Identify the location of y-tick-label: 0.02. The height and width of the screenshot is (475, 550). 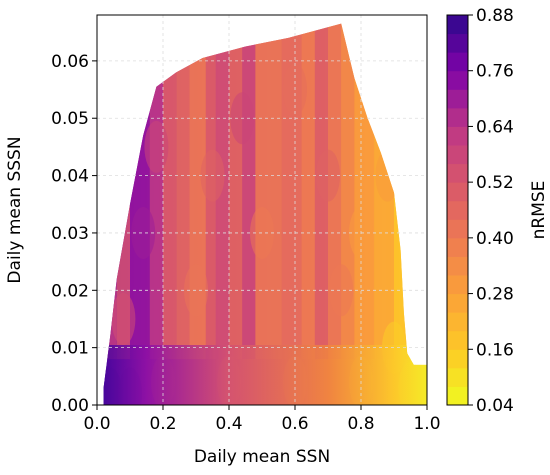
(70, 291).